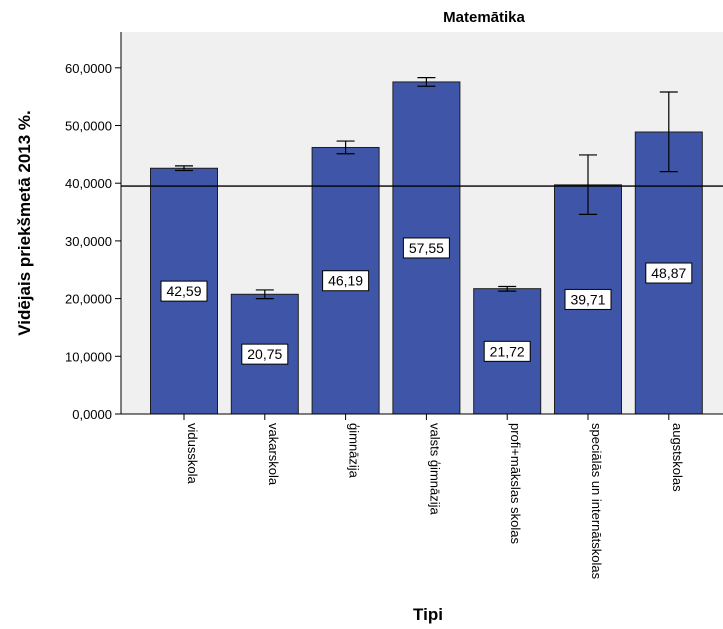 The width and height of the screenshot is (723, 629). Describe the element at coordinates (92, 414) in the screenshot. I see `y-tick-label: 0,0000` at that location.